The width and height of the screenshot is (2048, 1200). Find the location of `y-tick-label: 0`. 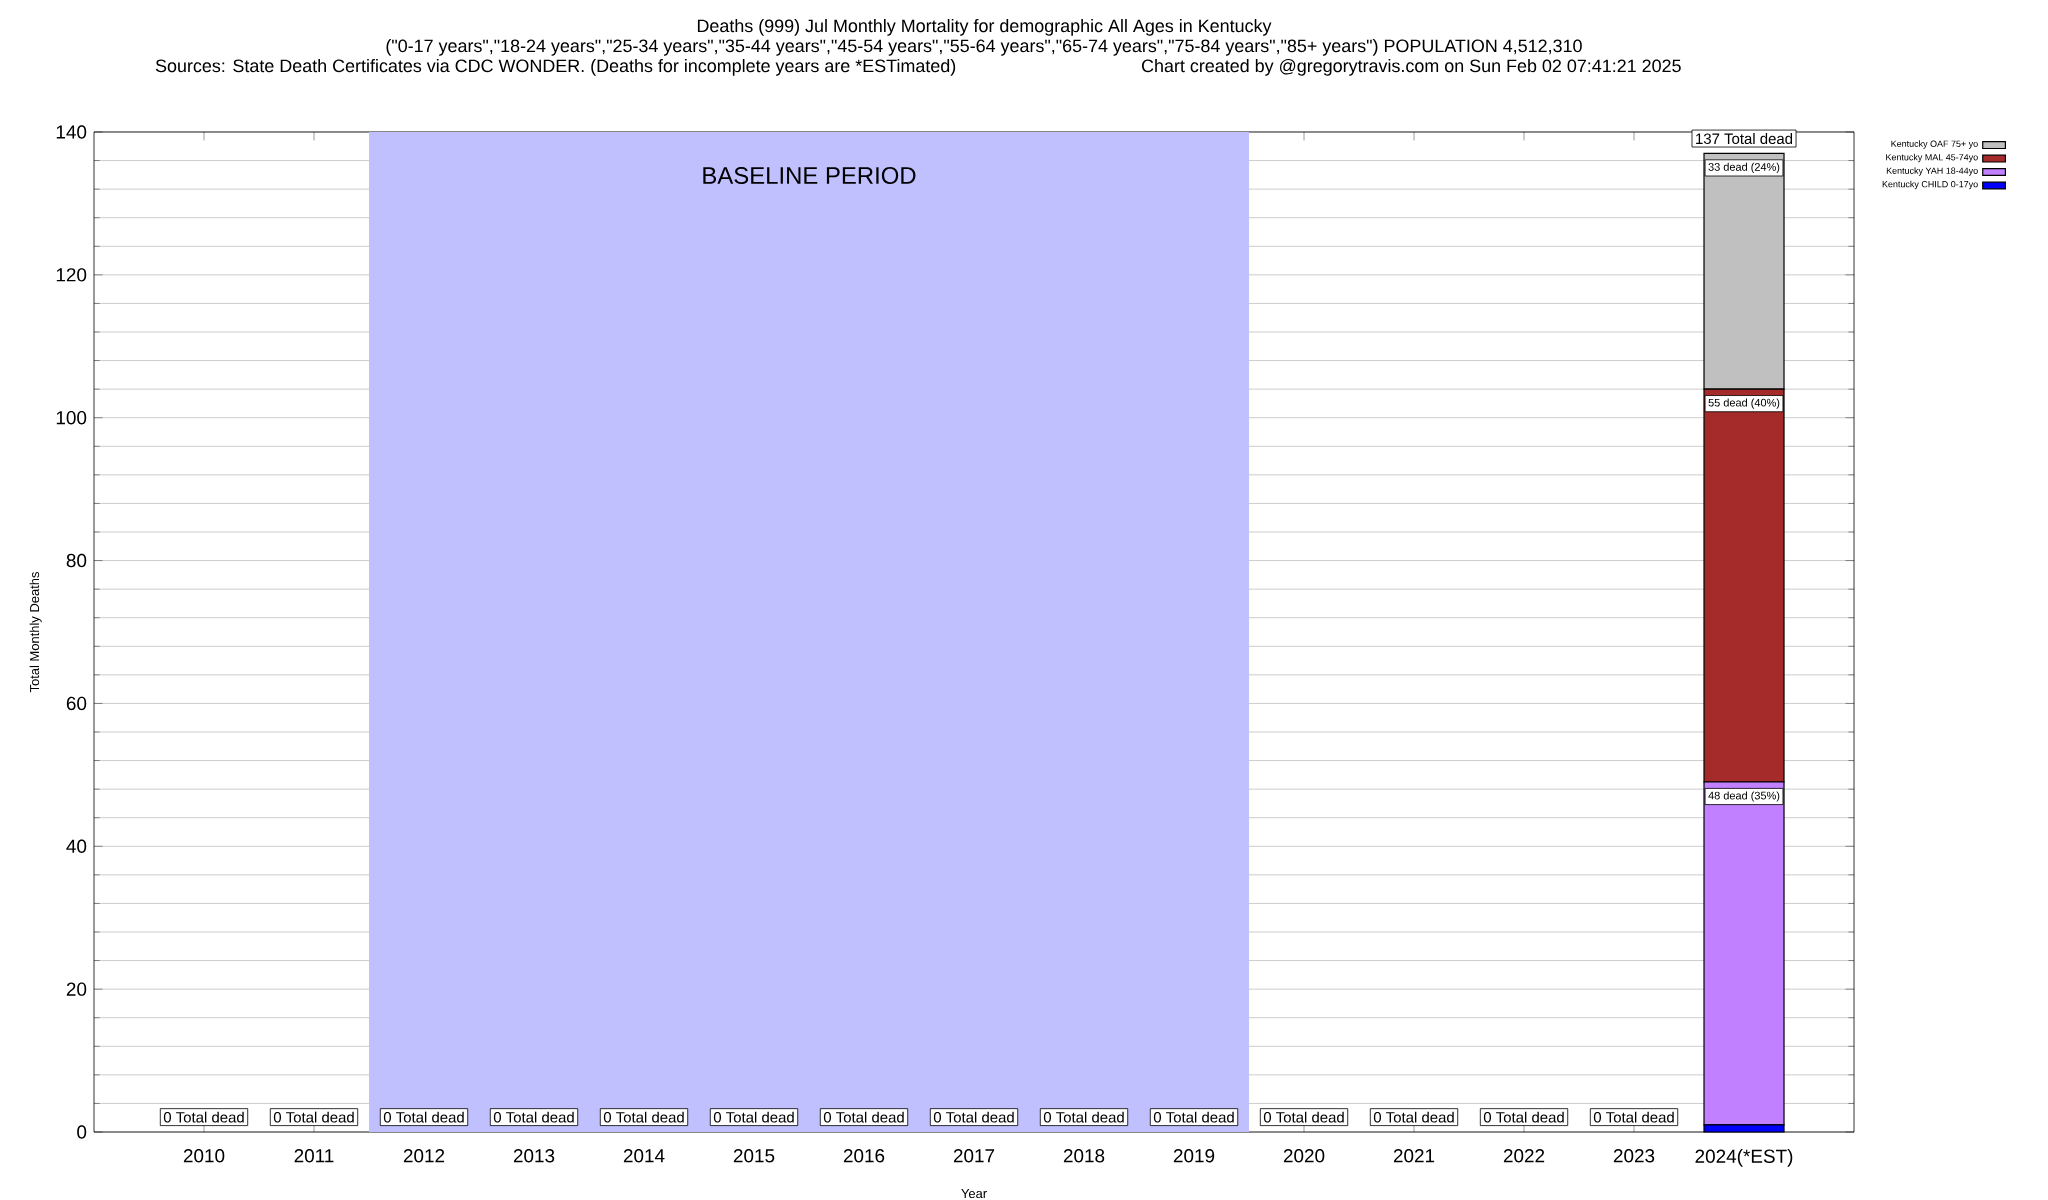

y-tick-label: 0 is located at coordinates (82, 1132).